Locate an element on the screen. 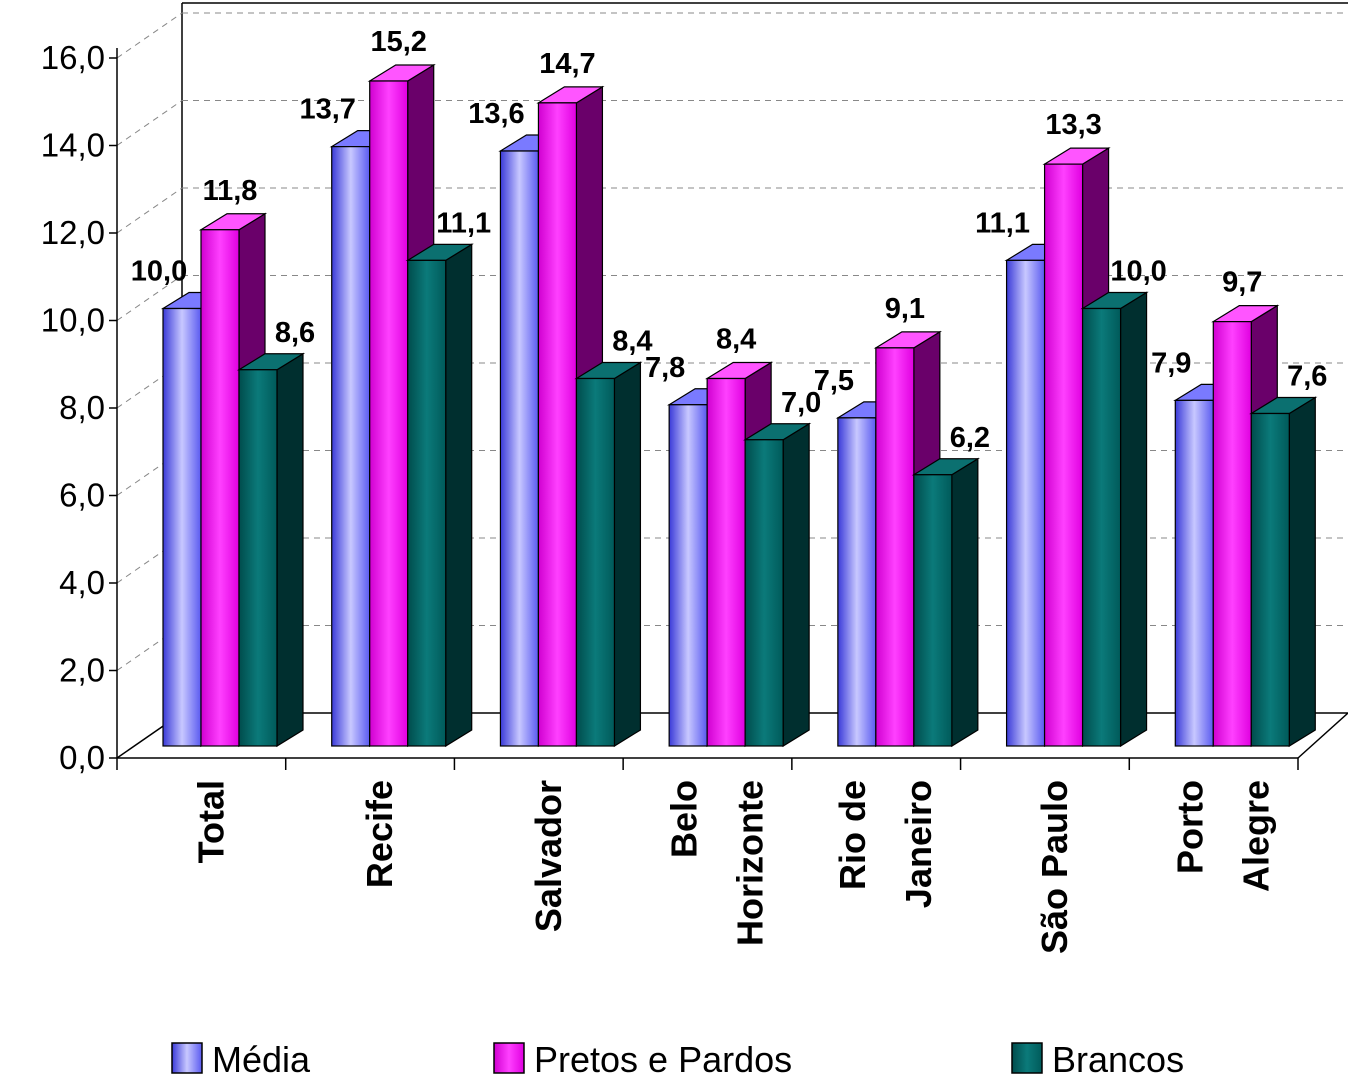  category-label: Rio de is located at coordinates (852, 835).